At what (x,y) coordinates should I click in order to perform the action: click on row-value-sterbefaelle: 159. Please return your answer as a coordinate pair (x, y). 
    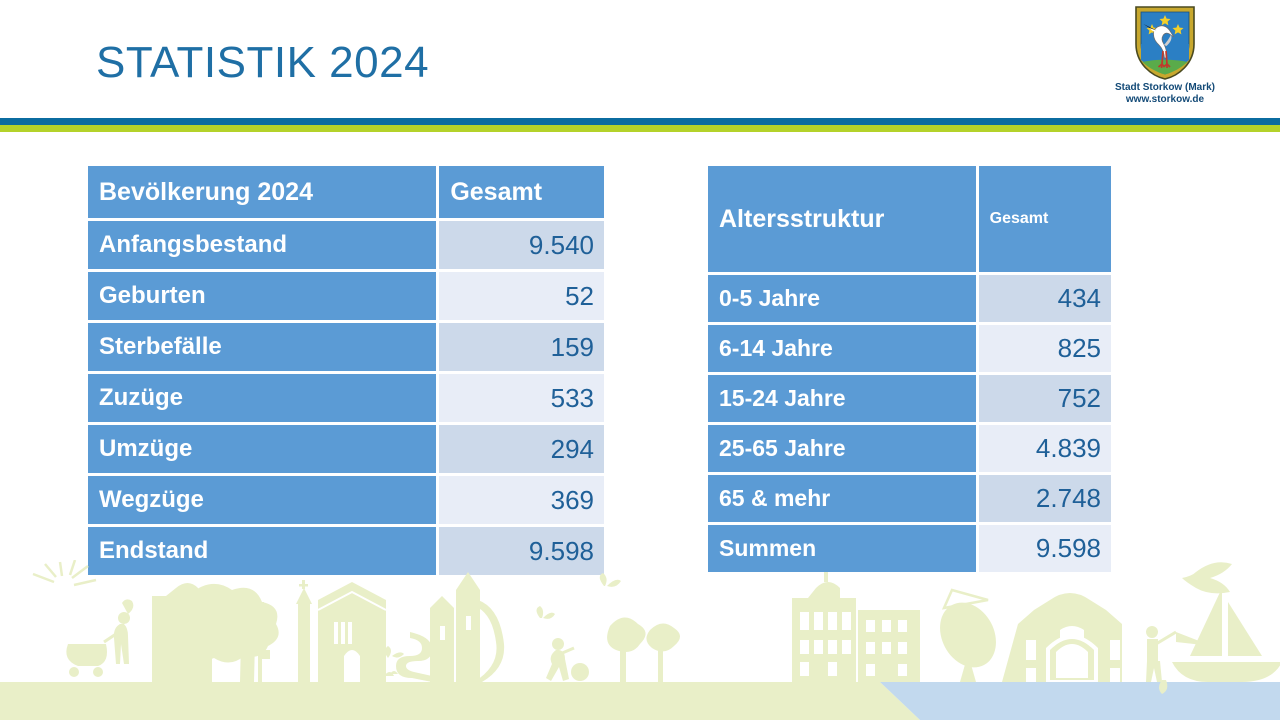
    Looking at the image, I should click on (520, 348).